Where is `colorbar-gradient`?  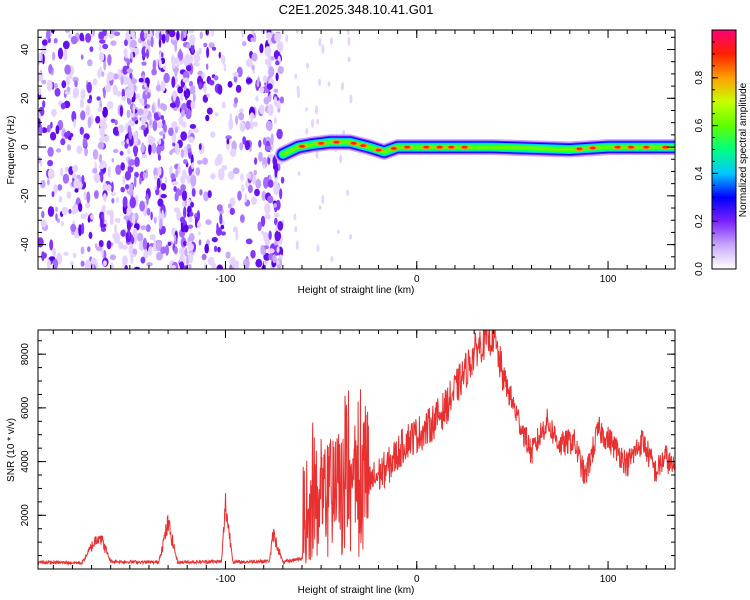
colorbar-gradient is located at coordinates (724, 149).